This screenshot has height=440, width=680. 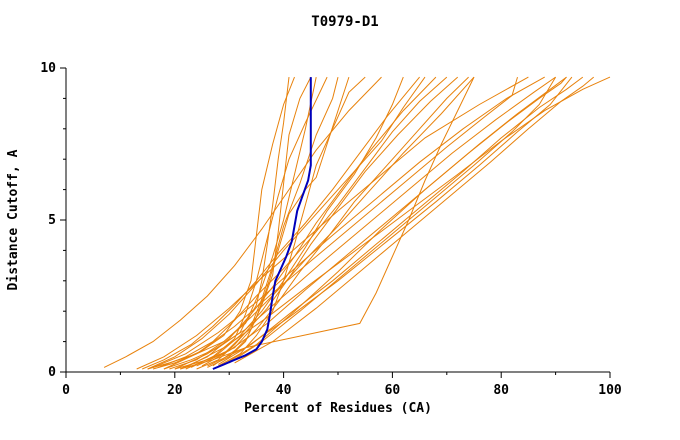 I want to click on highlight-curve-group, so click(x=262, y=223).